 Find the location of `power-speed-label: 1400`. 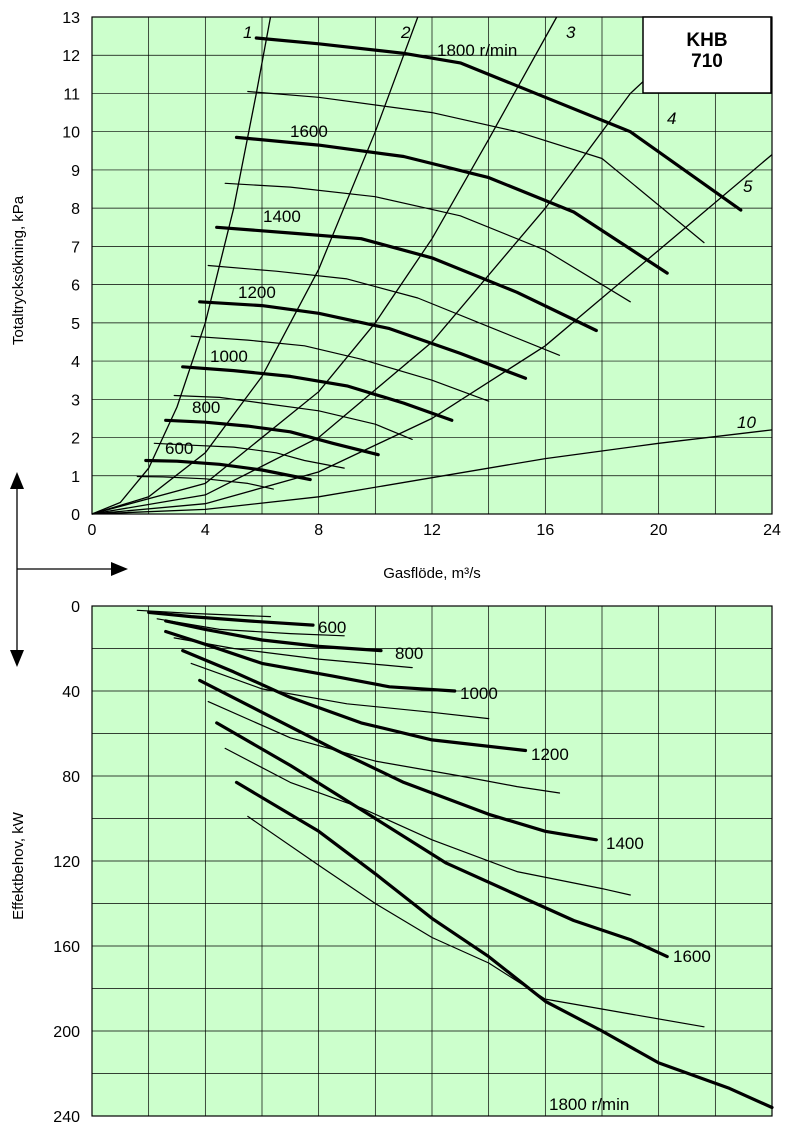

power-speed-label: 1400 is located at coordinates (625, 843).